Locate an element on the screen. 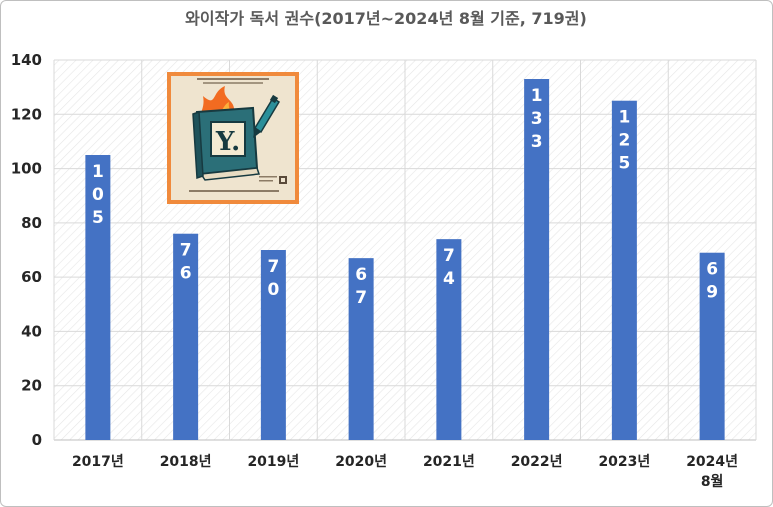 The height and width of the screenshot is (507, 773). x-tick-label: 2017년 is located at coordinates (98, 462).